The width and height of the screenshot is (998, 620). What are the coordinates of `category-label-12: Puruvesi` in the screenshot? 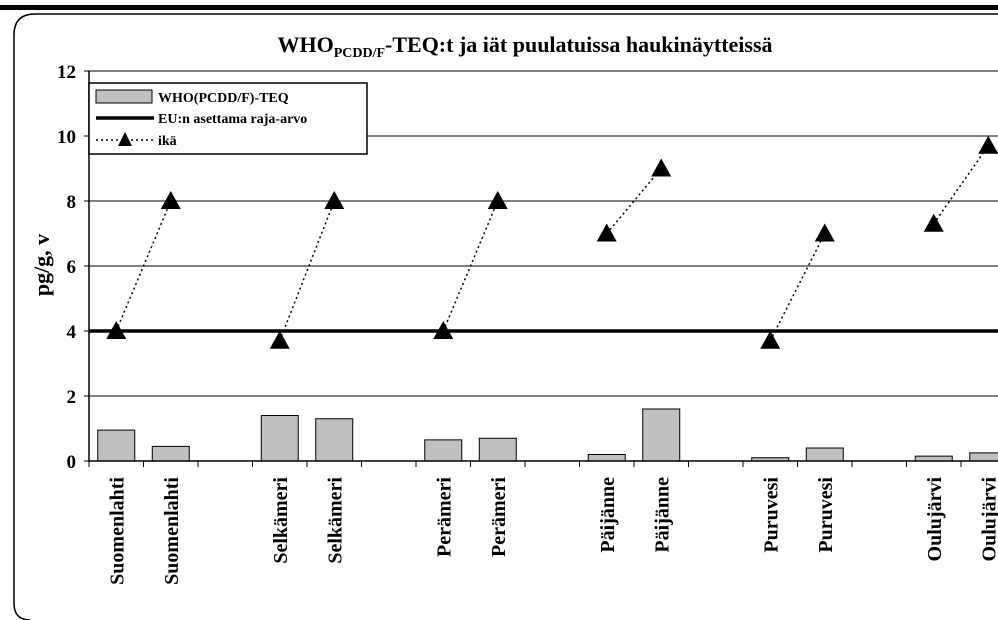 It's located at (771, 515).